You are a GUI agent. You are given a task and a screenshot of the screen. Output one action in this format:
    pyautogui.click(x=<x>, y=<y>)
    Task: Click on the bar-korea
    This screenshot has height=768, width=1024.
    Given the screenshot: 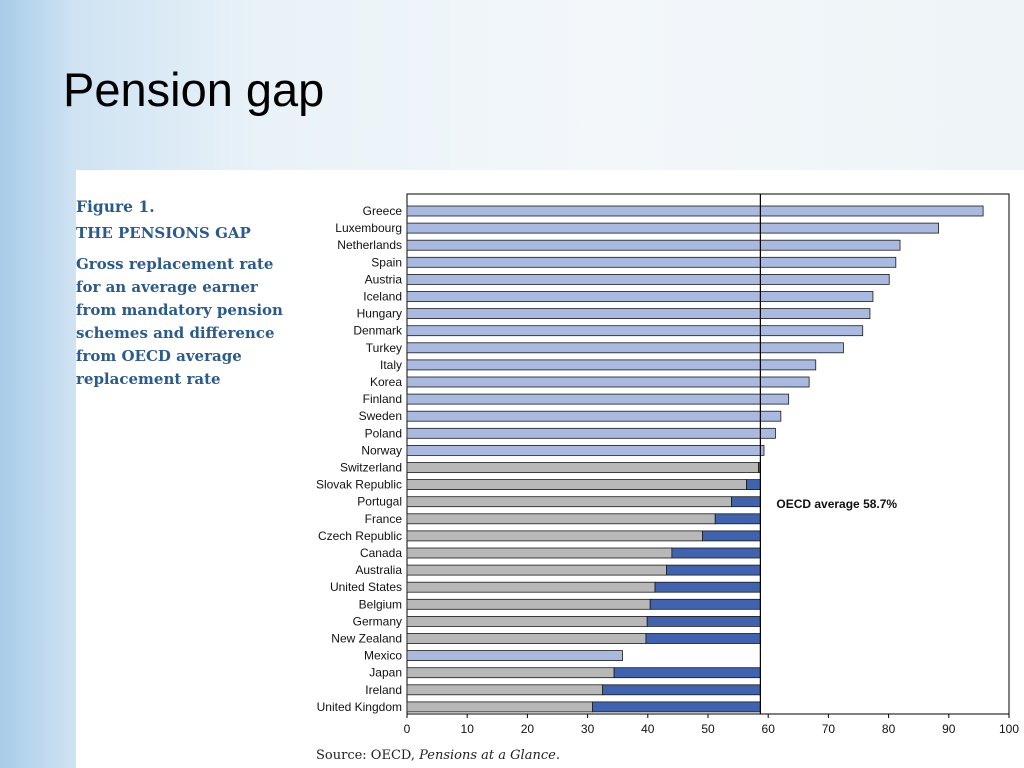 What is the action you would take?
    pyautogui.click(x=608, y=382)
    